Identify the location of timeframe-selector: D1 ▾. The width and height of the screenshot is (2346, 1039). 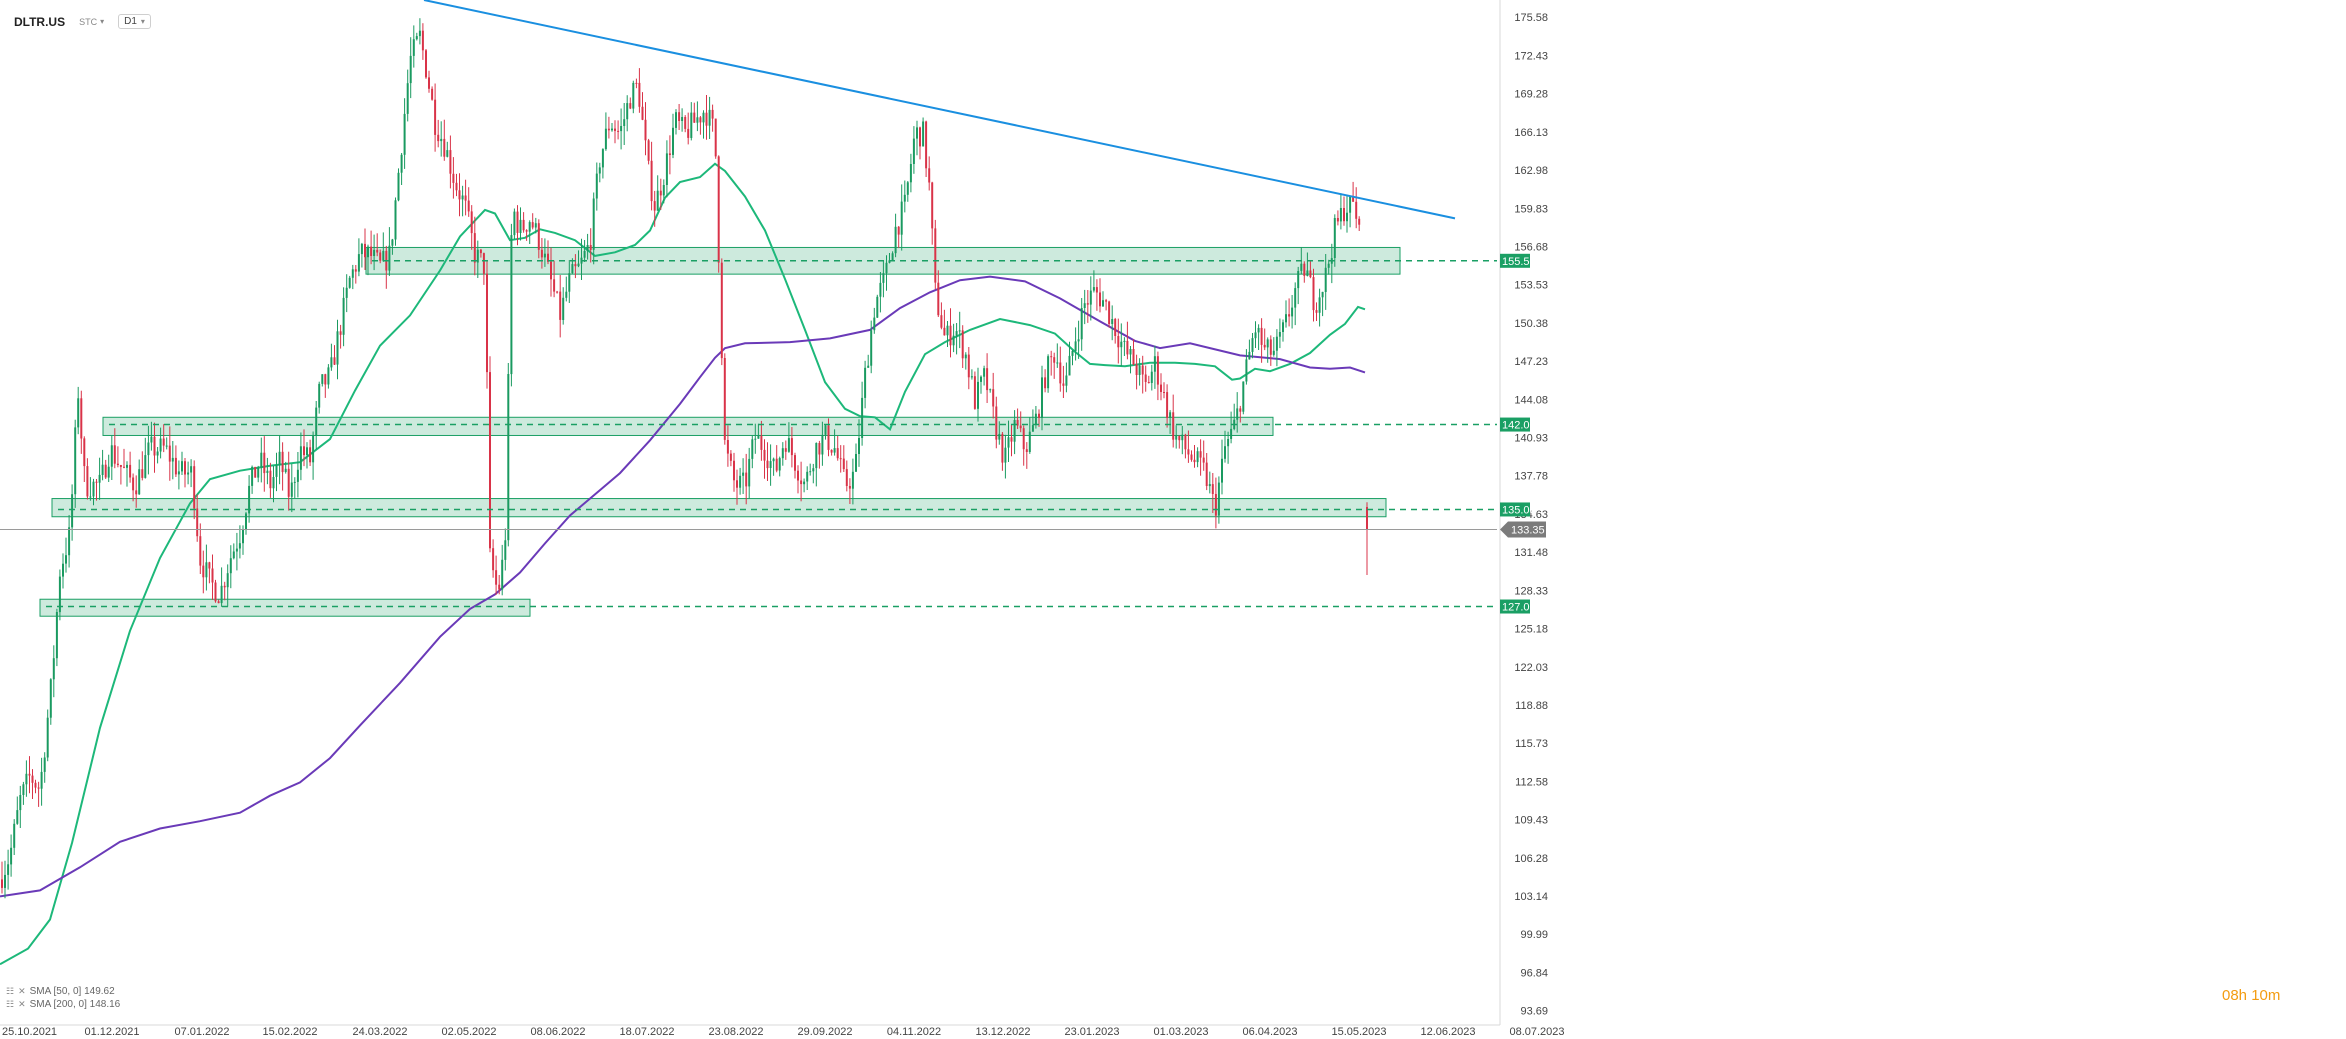
(134, 21).